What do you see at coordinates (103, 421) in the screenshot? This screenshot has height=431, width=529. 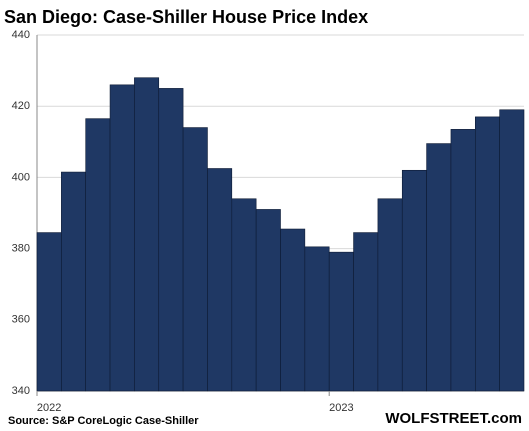 I see `source-note: Source: S&P CoreLogic Case-Shiller` at bounding box center [103, 421].